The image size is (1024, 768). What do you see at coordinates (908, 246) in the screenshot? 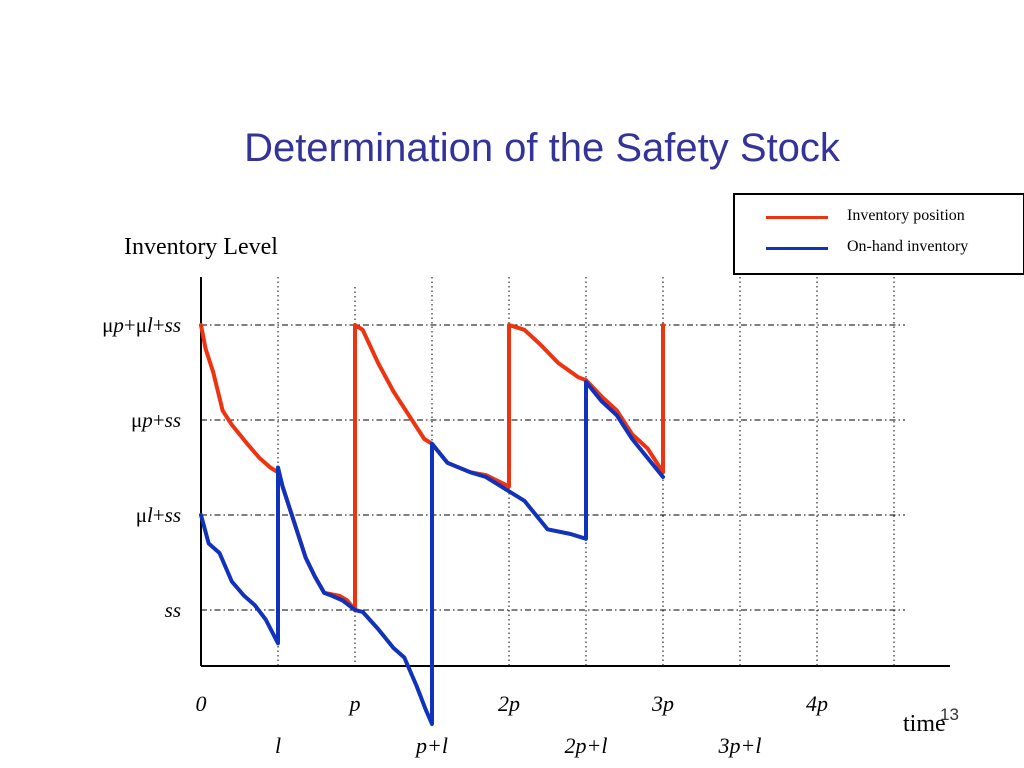
I see `legend-label-on-hand-inventory: On-hand inventory` at bounding box center [908, 246].